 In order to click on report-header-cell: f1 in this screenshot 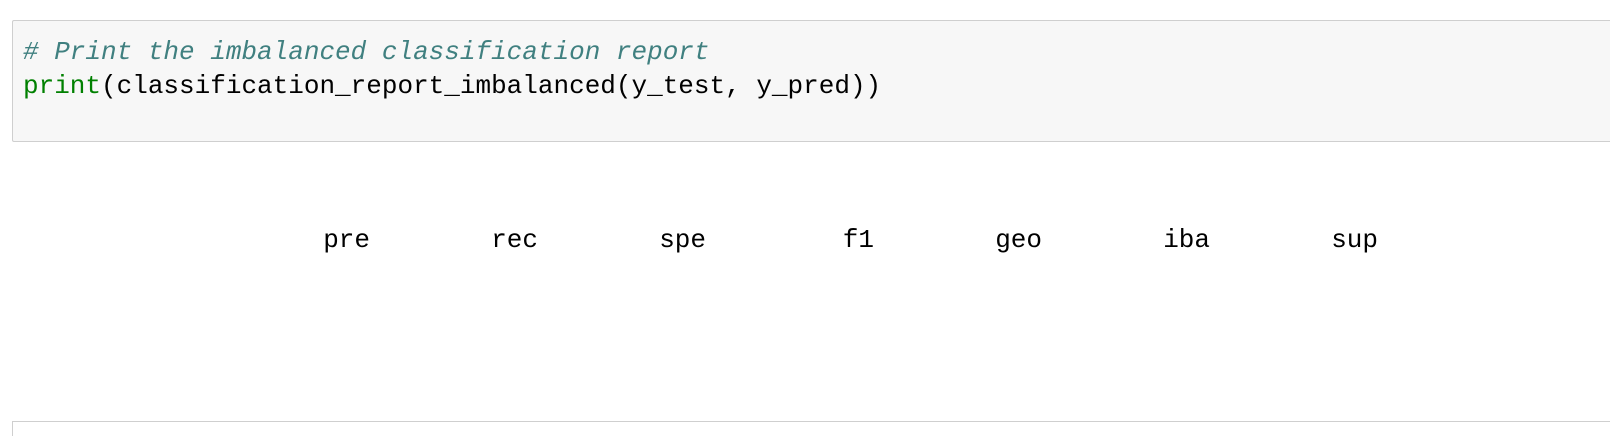, I will do `click(858, 240)`.